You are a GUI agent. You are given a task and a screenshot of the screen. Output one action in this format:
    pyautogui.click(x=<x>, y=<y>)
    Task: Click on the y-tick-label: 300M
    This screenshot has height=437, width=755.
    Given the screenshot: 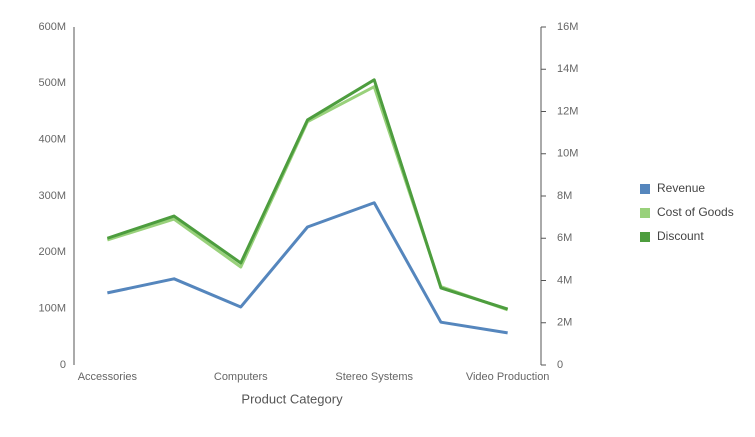 What is the action you would take?
    pyautogui.click(x=52, y=196)
    